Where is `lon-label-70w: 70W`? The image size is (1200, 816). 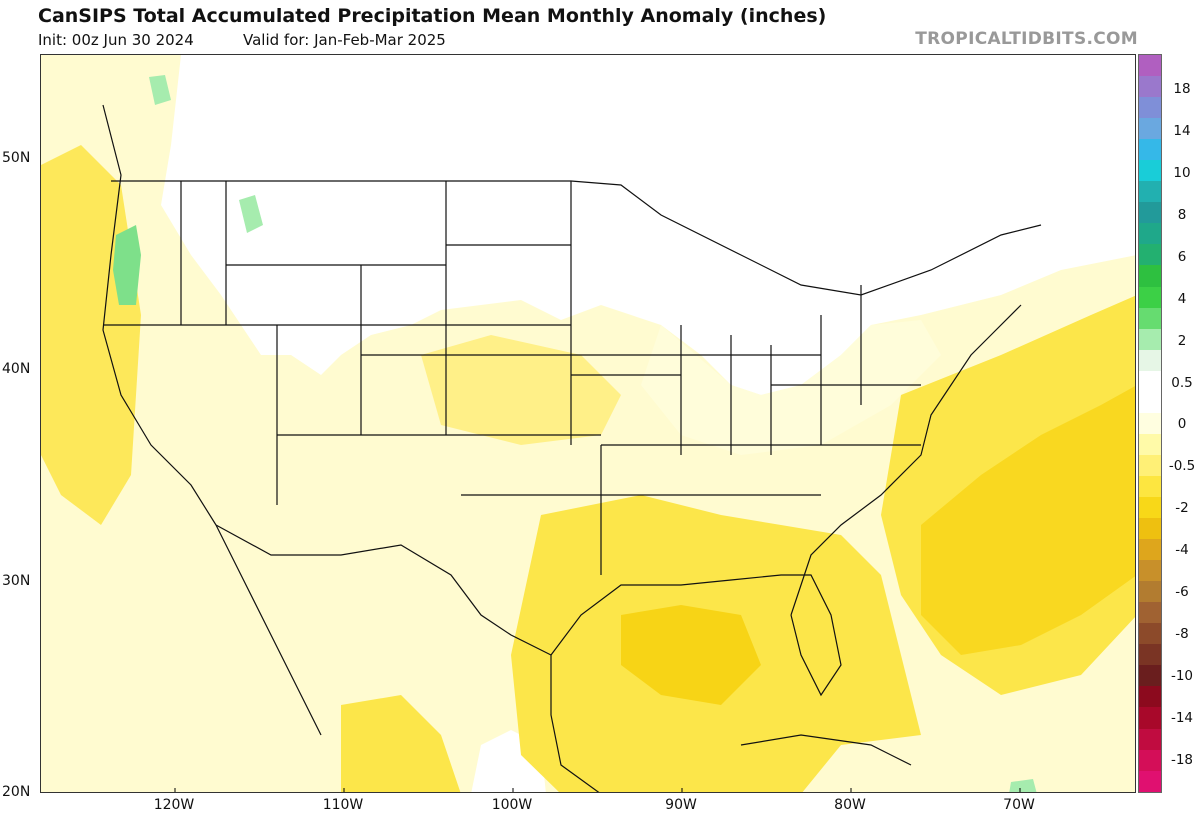 lon-label-70w: 70W is located at coordinates (1019, 805).